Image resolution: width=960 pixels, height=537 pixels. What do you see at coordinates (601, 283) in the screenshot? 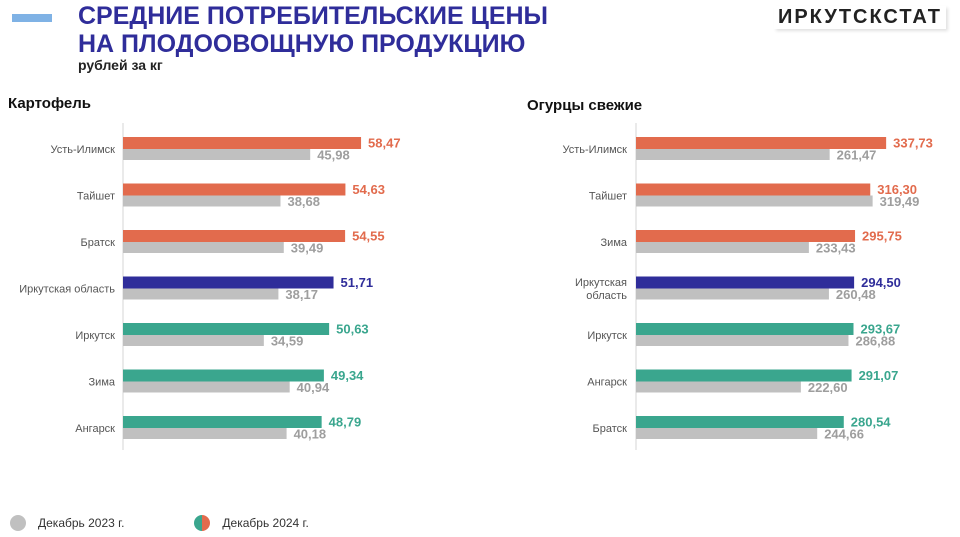
I see `category-label: Иркутская` at bounding box center [601, 283].